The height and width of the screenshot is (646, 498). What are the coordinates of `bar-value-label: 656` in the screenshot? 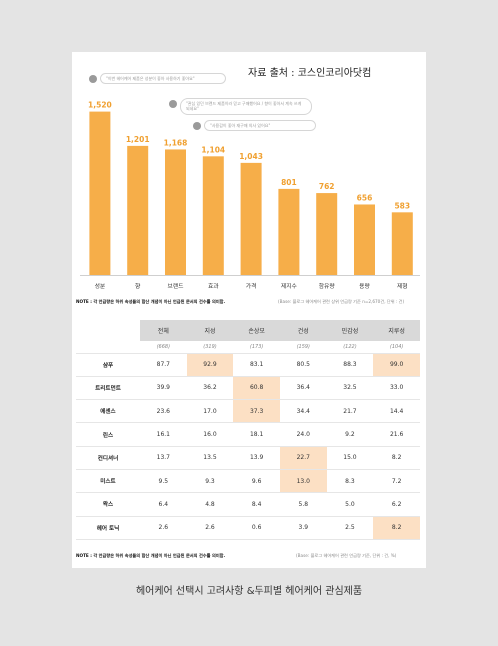 It's located at (365, 197).